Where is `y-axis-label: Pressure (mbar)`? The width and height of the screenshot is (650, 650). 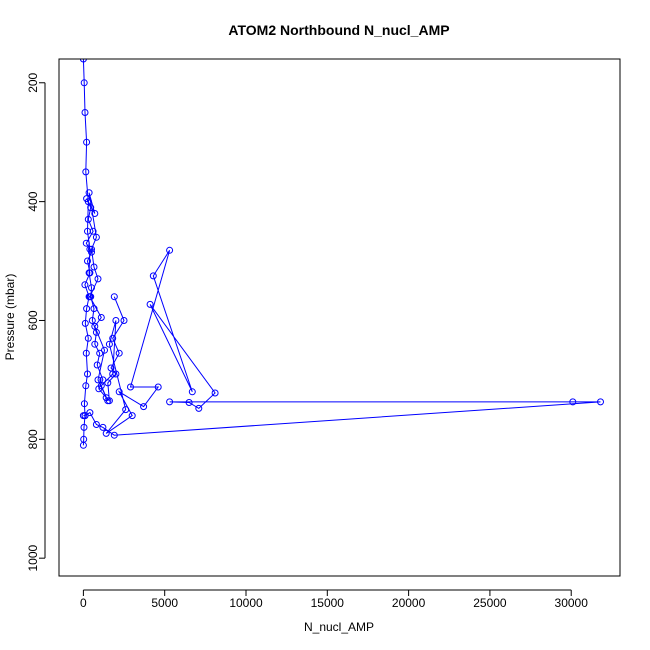 y-axis-label: Pressure (mbar) is located at coordinates (10, 317).